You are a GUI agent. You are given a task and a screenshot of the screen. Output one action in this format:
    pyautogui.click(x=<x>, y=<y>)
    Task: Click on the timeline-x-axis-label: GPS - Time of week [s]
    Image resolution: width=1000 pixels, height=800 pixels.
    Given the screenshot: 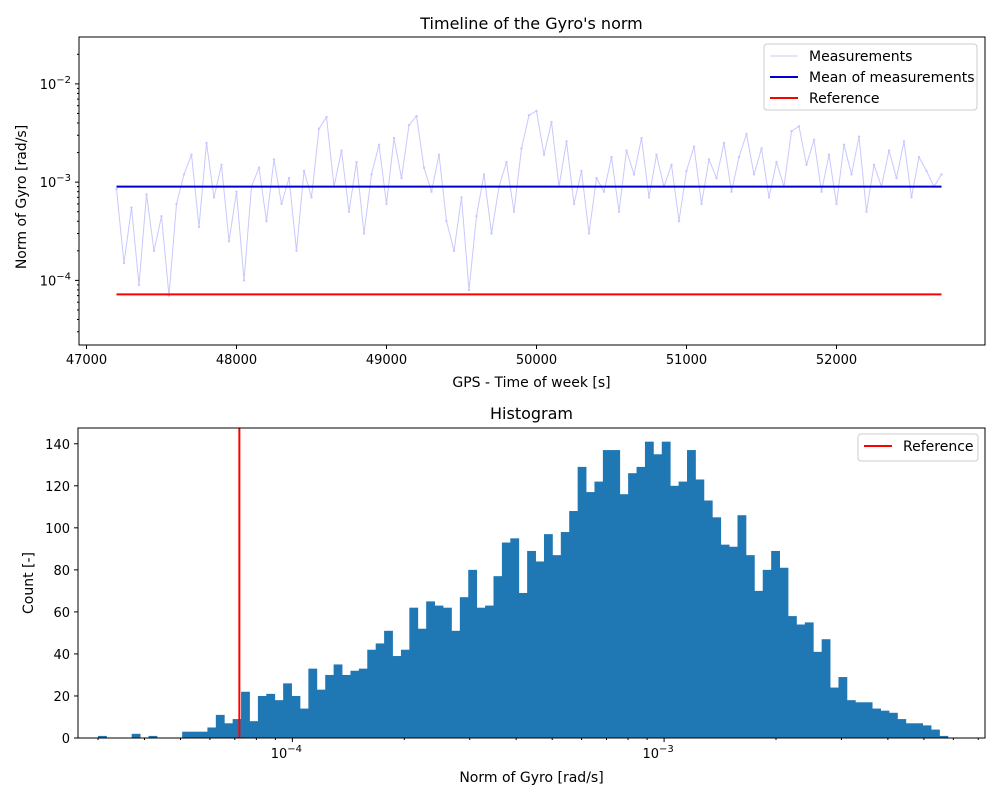 What is the action you would take?
    pyautogui.click(x=531, y=383)
    